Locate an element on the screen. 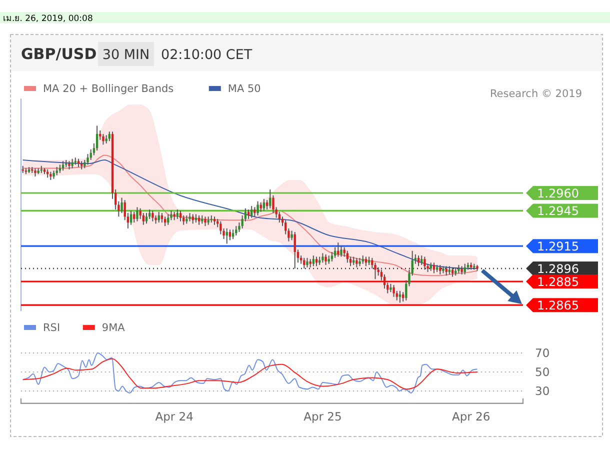 The image size is (610, 452). x-tick-label: Apr 25 is located at coordinates (323, 416).